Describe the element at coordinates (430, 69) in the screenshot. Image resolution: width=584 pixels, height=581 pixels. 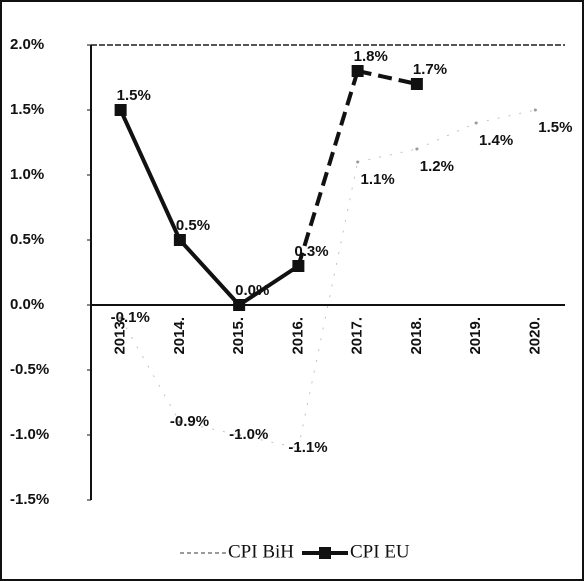
I see `data-label: 1.7%` at that location.